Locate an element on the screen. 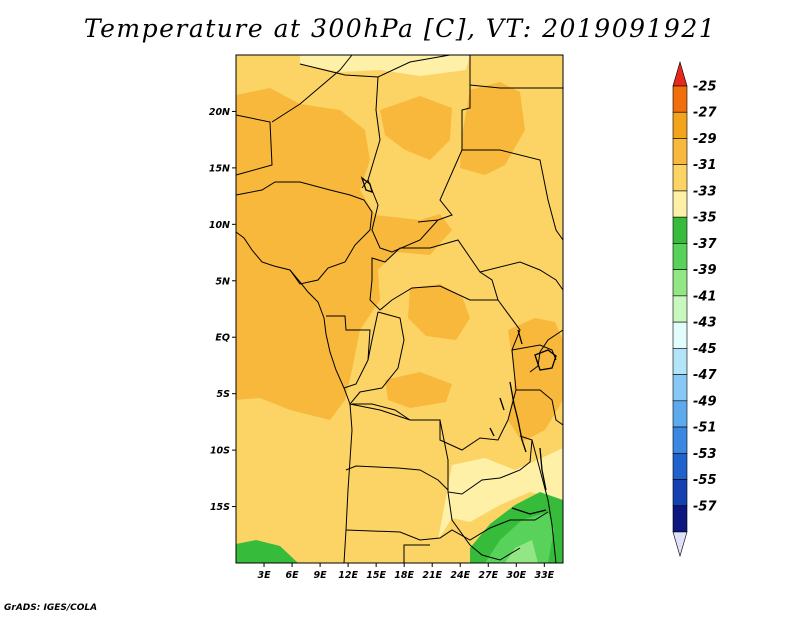 The width and height of the screenshot is (800, 618). colorbar-label: -53 is located at coordinates (705, 454).